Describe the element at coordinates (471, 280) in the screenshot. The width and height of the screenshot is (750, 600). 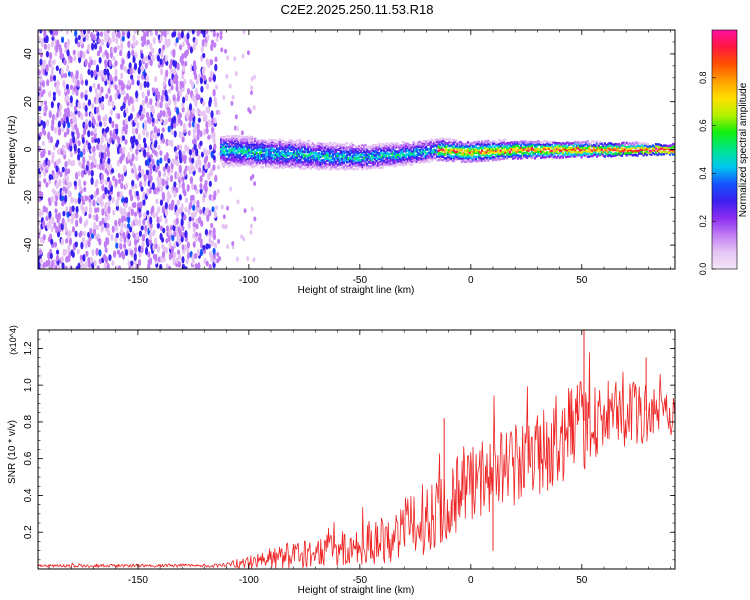
I see `x-tick-label: 0` at that location.